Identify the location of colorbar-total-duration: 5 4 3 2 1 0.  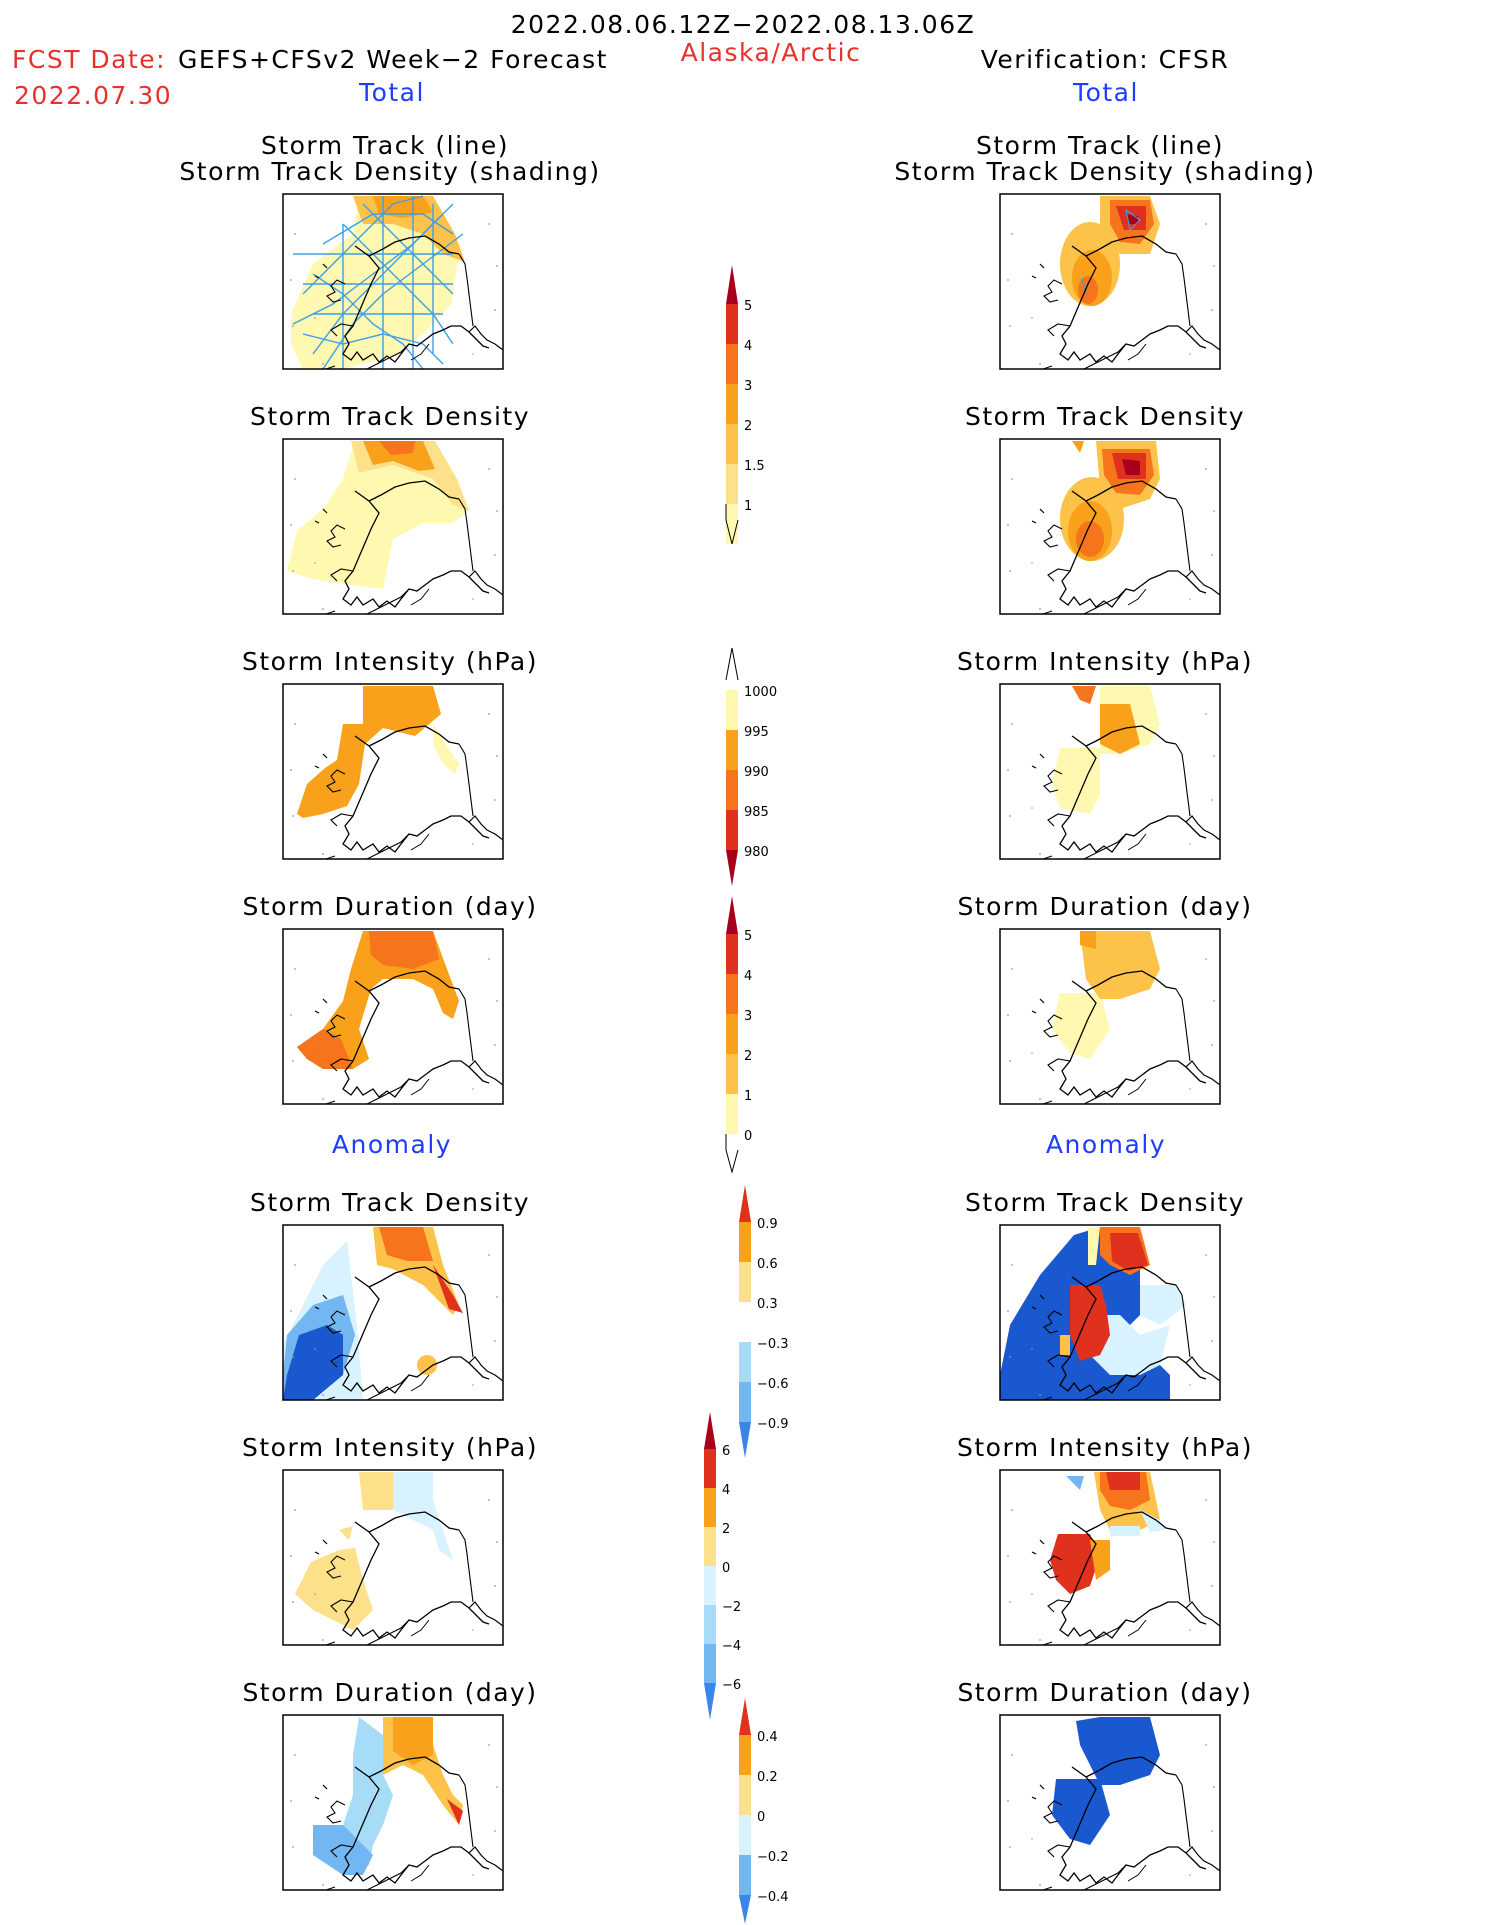
(738, 1035).